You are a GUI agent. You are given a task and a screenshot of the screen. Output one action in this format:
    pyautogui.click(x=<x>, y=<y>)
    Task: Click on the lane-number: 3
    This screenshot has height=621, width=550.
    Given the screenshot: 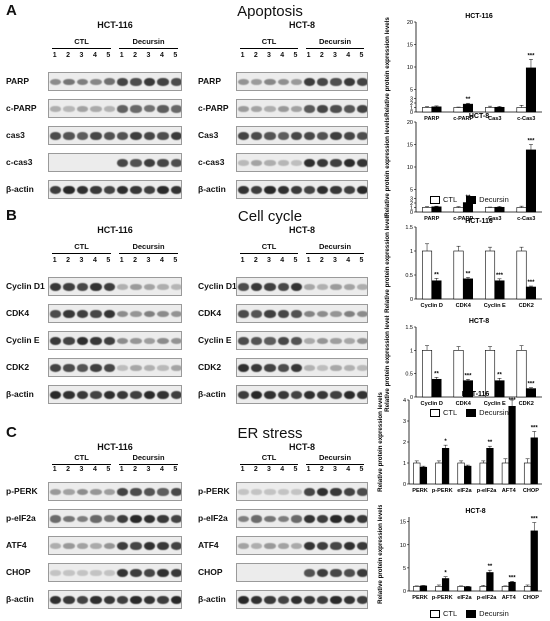 What is the action you would take?
    pyautogui.click(x=335, y=260)
    